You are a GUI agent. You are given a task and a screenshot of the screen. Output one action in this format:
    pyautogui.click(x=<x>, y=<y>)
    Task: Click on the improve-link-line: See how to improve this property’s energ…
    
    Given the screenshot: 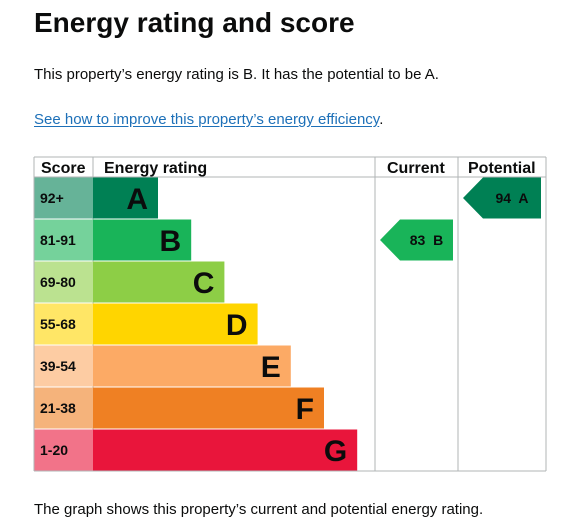 What is the action you would take?
    pyautogui.click(x=208, y=120)
    